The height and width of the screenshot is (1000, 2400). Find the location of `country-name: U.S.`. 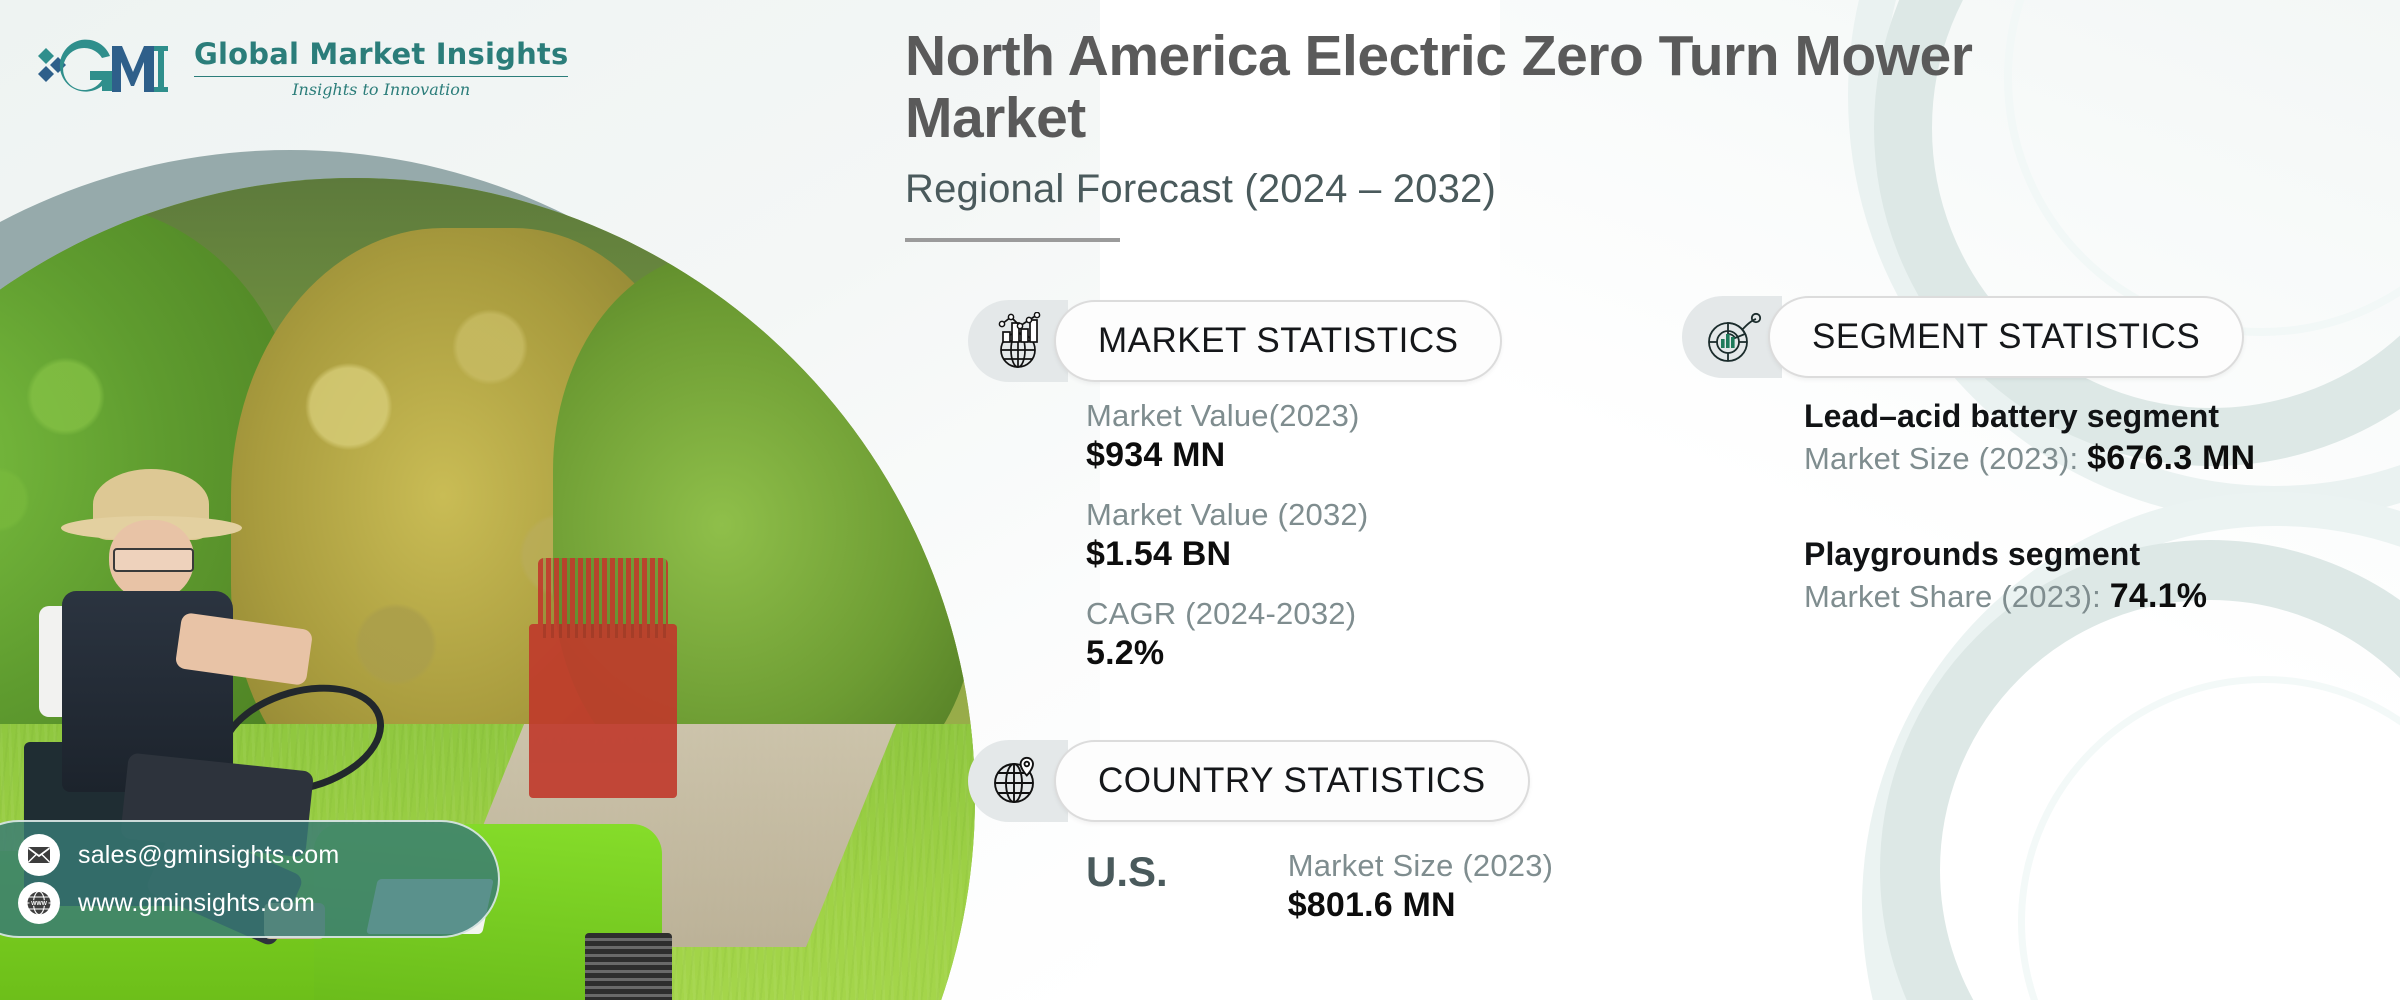

country-name: U.S. is located at coordinates (1127, 871).